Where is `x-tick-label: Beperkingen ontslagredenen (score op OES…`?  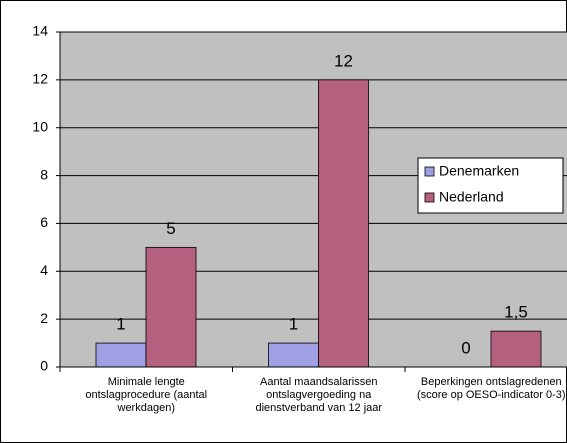
x-tick-label: Beperkingen ontslagredenen (score op OES… is located at coordinates (491, 388).